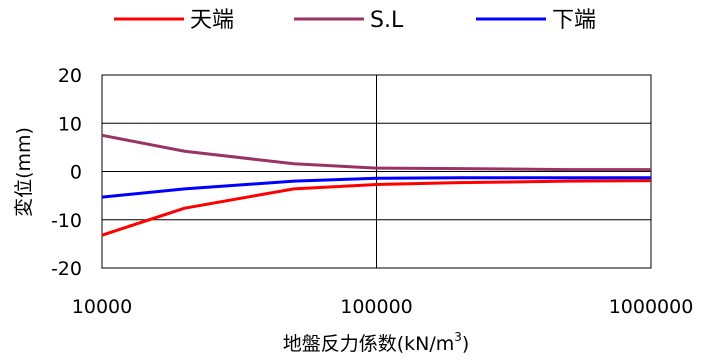 This screenshot has height=362, width=709. What do you see at coordinates (465, 344) in the screenshot?
I see `x-axis-label-close: )` at bounding box center [465, 344].